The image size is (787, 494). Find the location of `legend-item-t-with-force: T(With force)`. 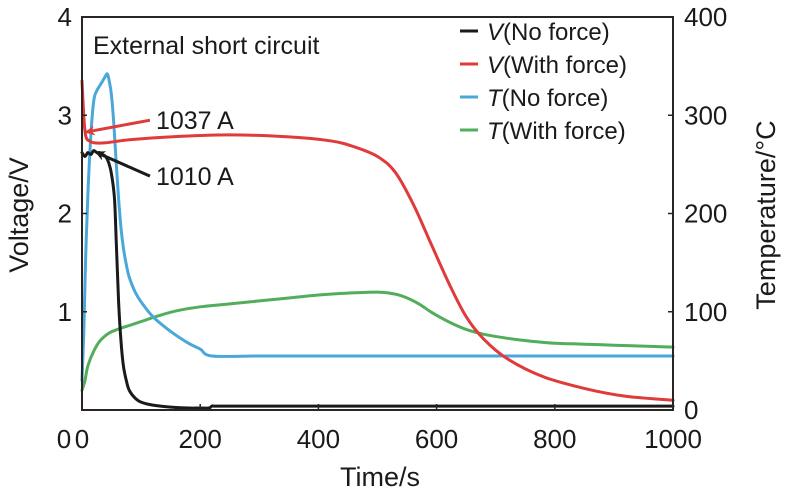

legend-item-t-with-force: T(With force) is located at coordinates (543, 131).